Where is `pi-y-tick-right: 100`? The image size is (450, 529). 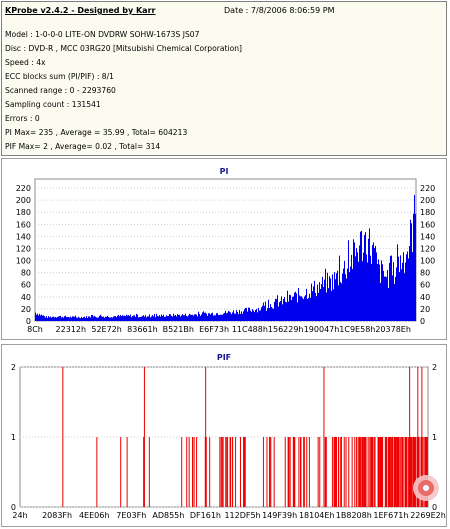
pi-y-tick-right: 100 is located at coordinates (427, 261).